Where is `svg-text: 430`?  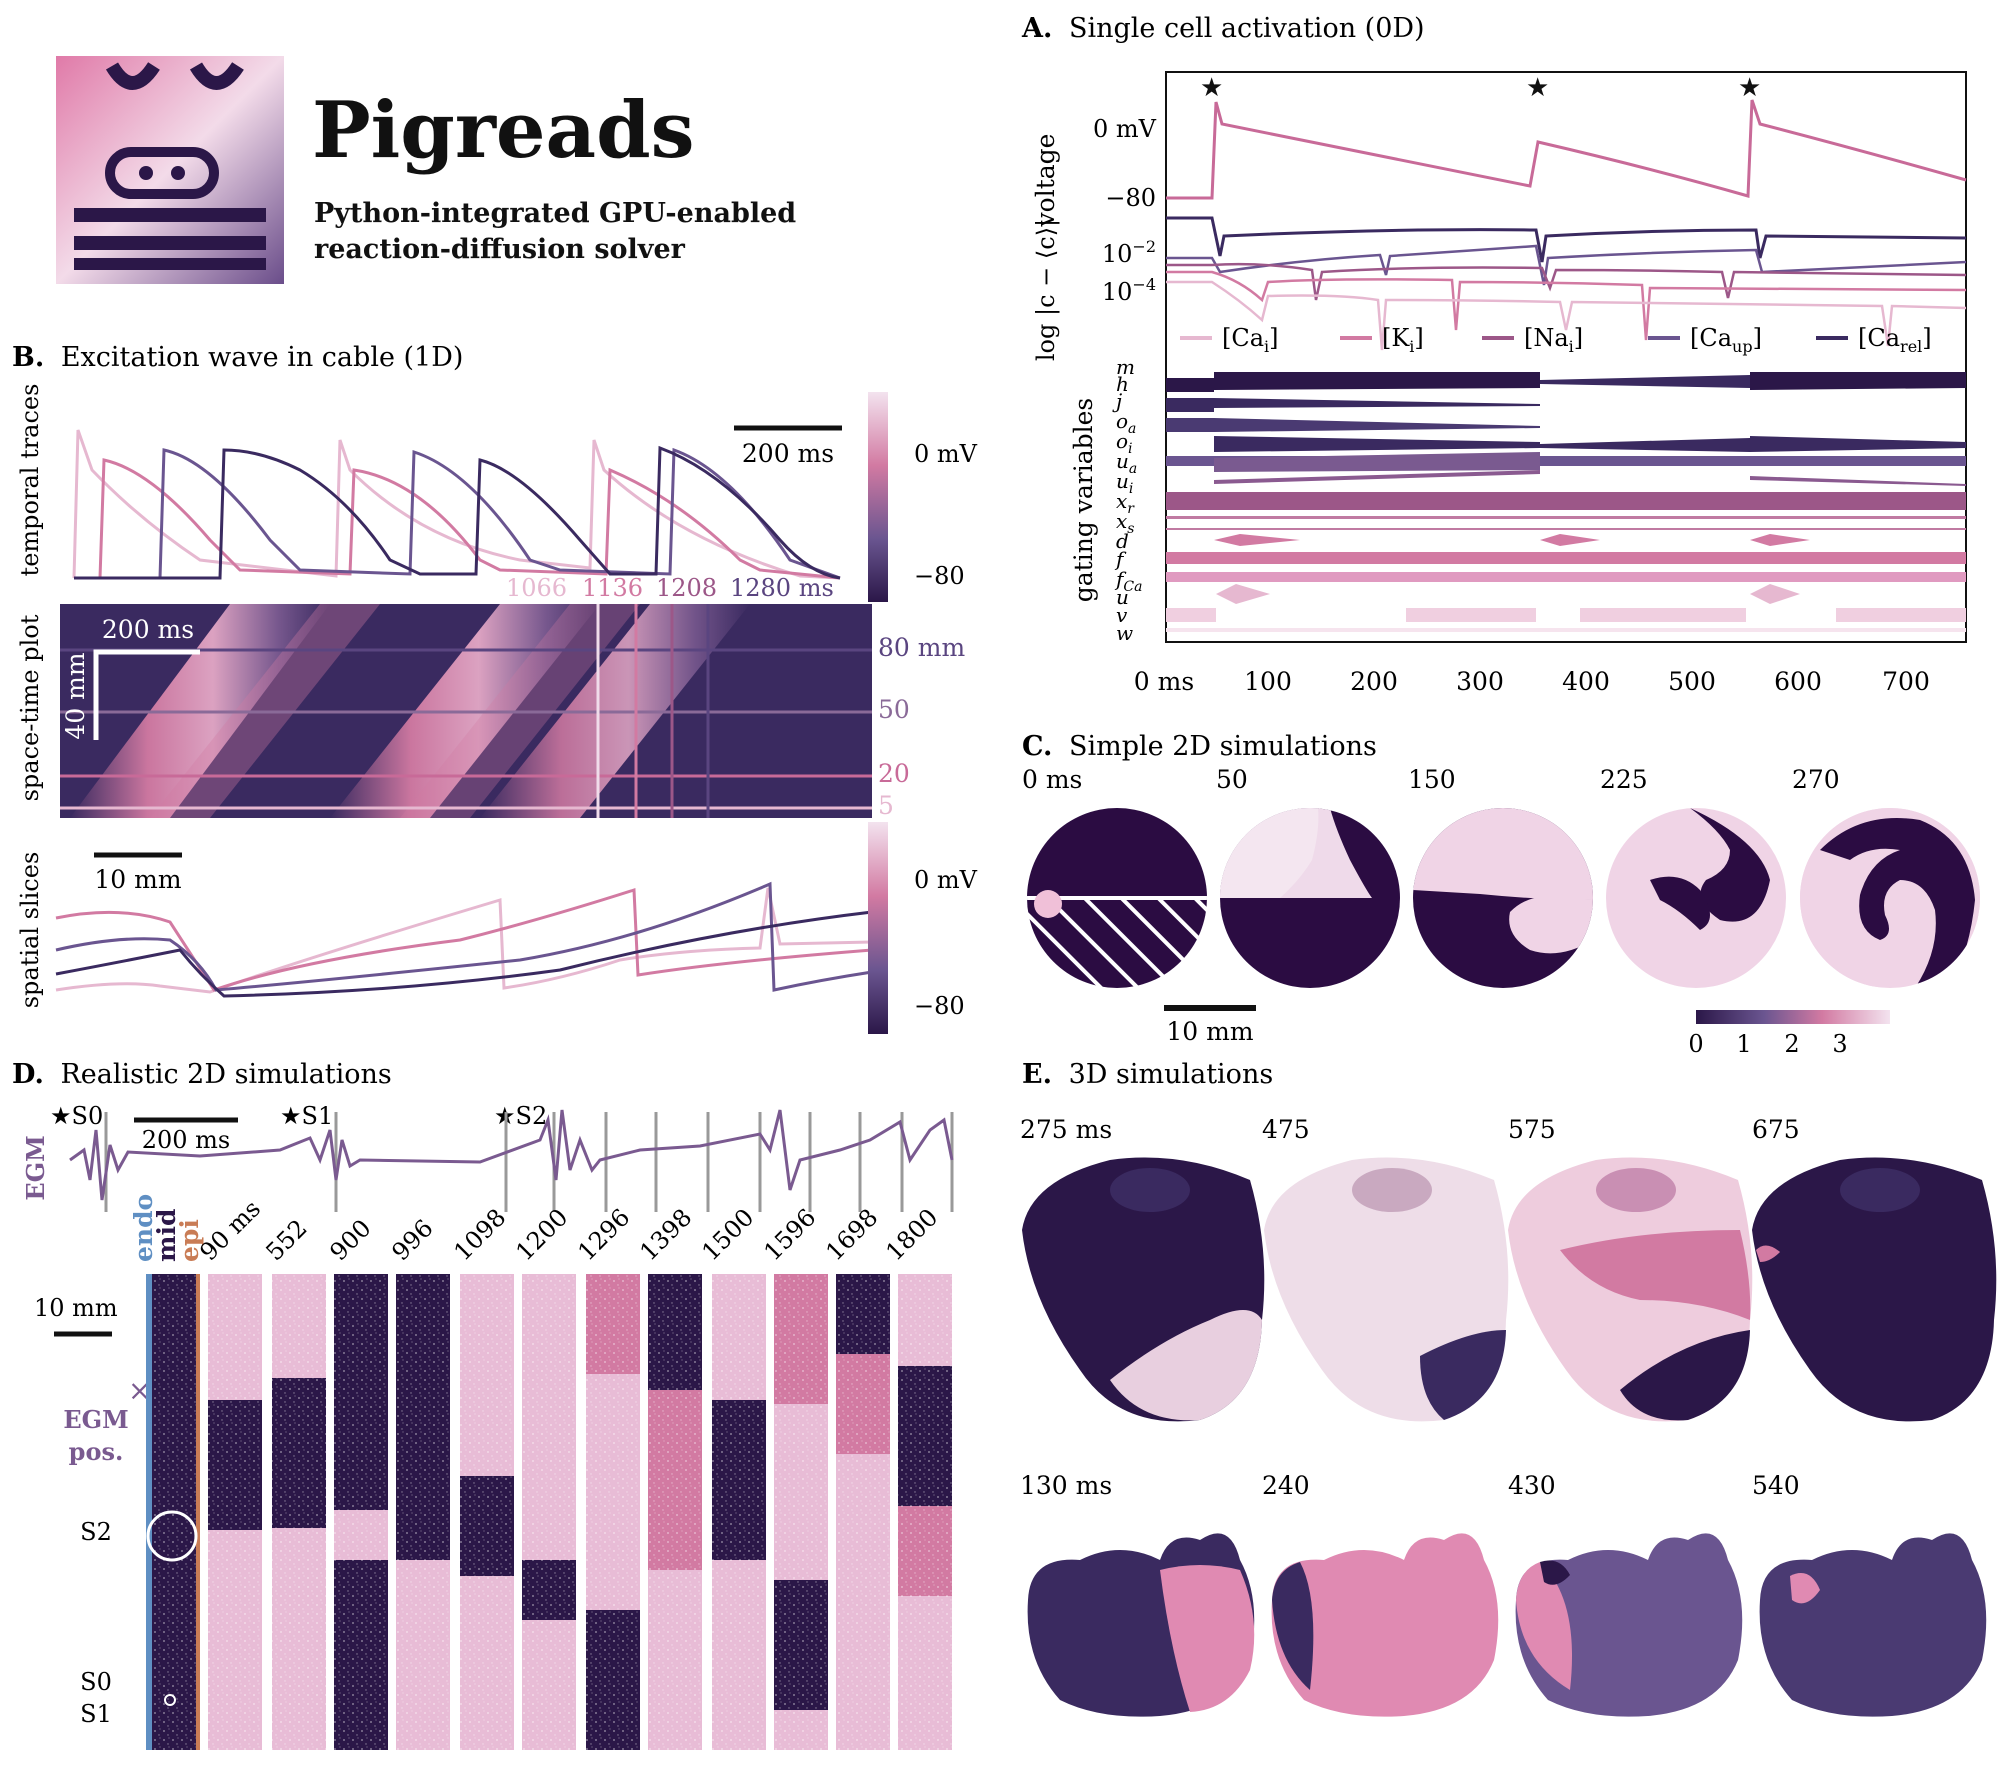 svg-text: 430 is located at coordinates (1532, 1485).